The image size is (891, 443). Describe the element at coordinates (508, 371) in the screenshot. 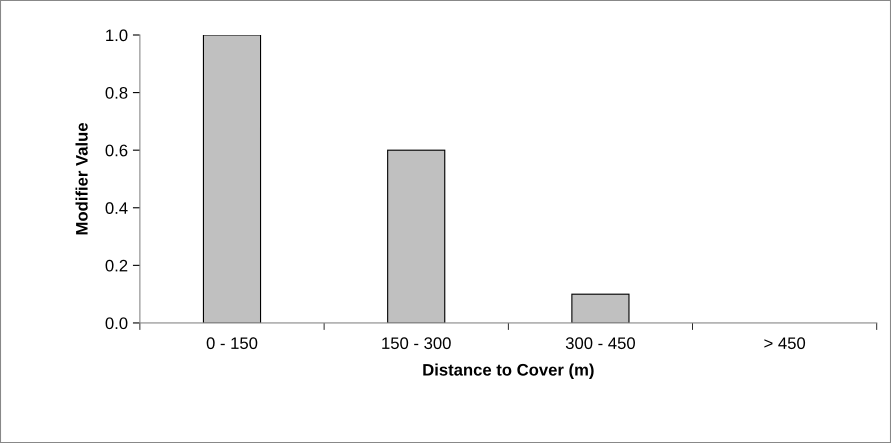

I see `x-axis-title: Distance to Cover (m)` at that location.